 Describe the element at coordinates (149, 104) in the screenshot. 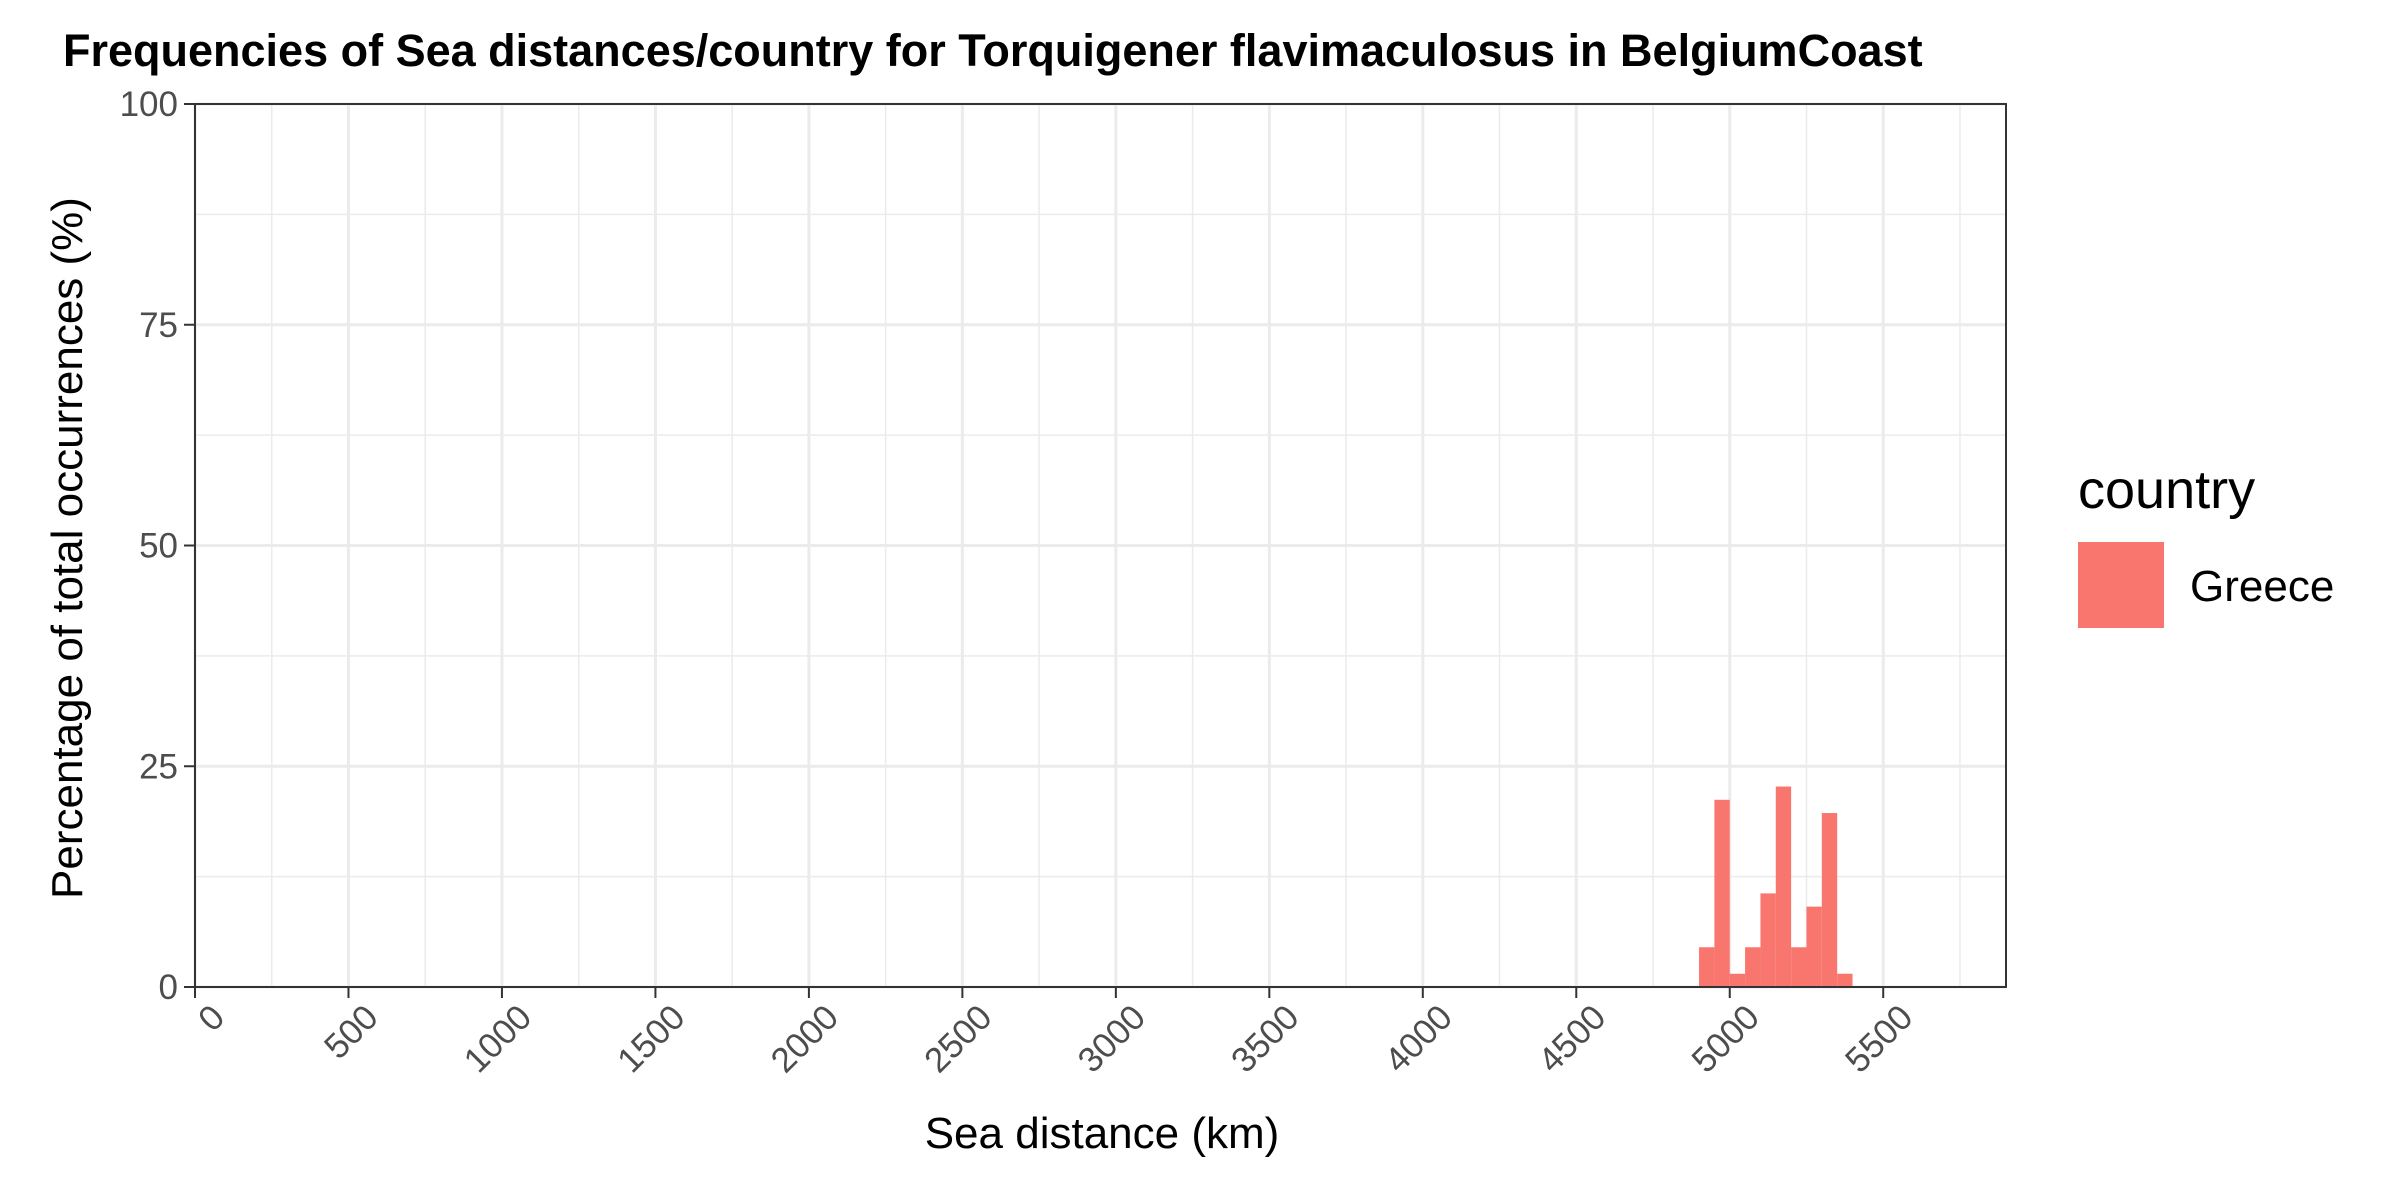

I see `y-tick-label: 100` at that location.